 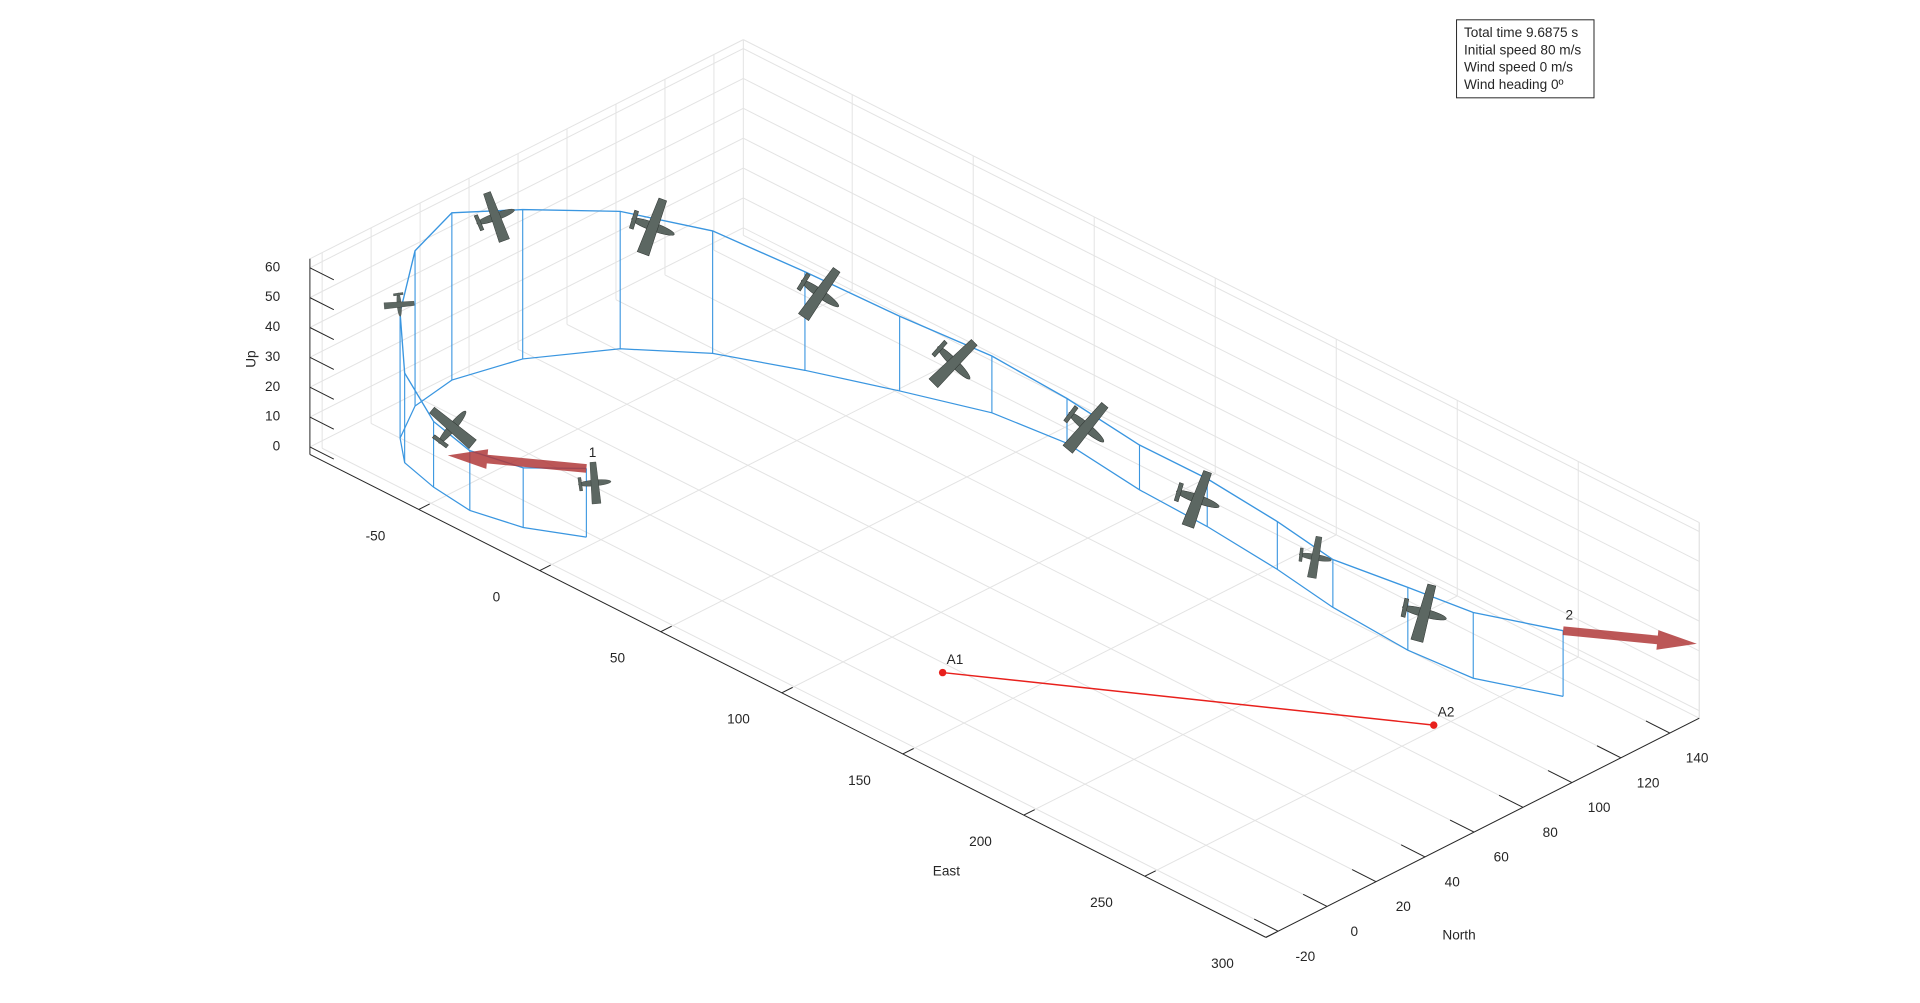 I want to click on z-axis-label: Up, so click(x=250, y=358).